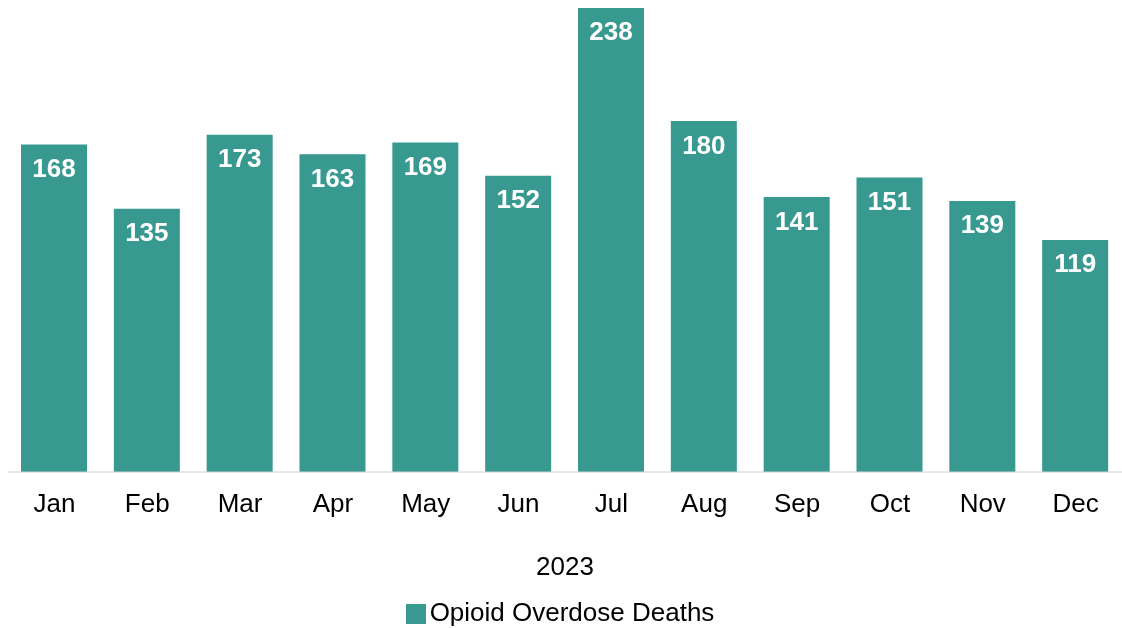 Image resolution: width=1122 pixels, height=628 pixels. Describe the element at coordinates (982, 503) in the screenshot. I see `x-tick-label: Nov` at that location.